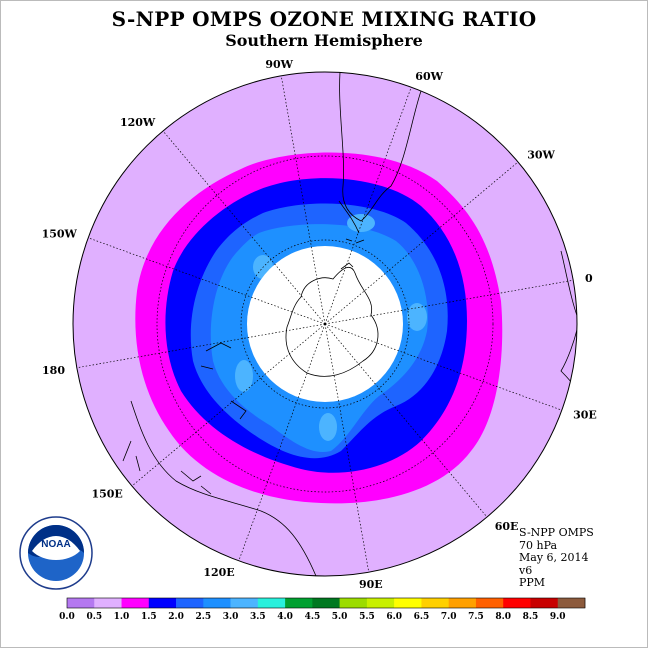 Image resolution: width=648 pixels, height=648 pixels. What do you see at coordinates (589, 278) in the screenshot?
I see `longitude-label: 0` at bounding box center [589, 278].